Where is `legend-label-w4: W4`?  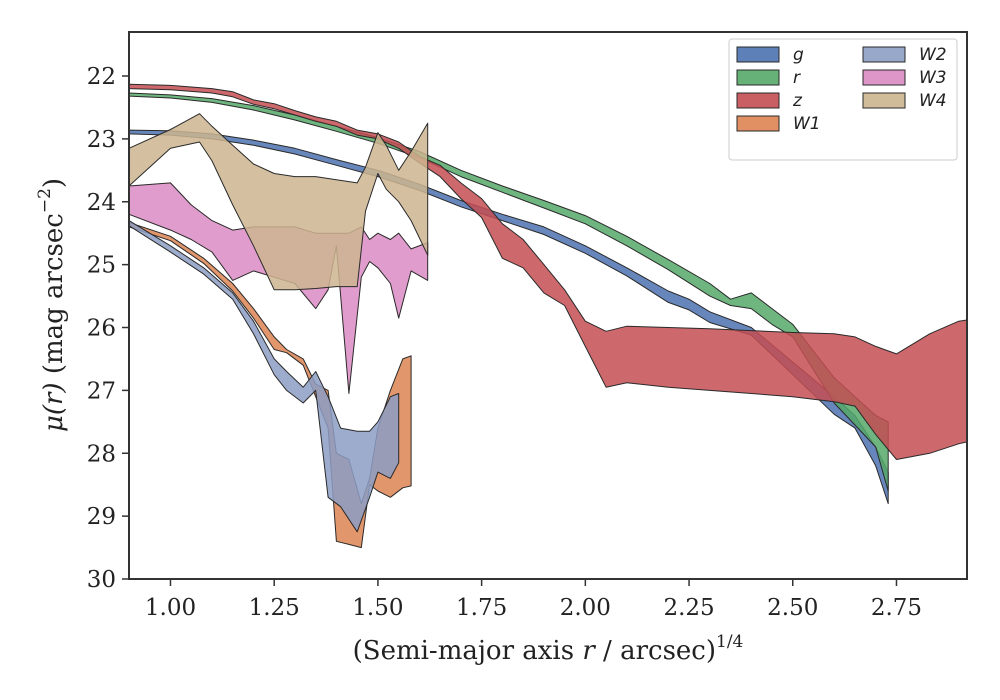 legend-label-w4: W4 is located at coordinates (933, 101).